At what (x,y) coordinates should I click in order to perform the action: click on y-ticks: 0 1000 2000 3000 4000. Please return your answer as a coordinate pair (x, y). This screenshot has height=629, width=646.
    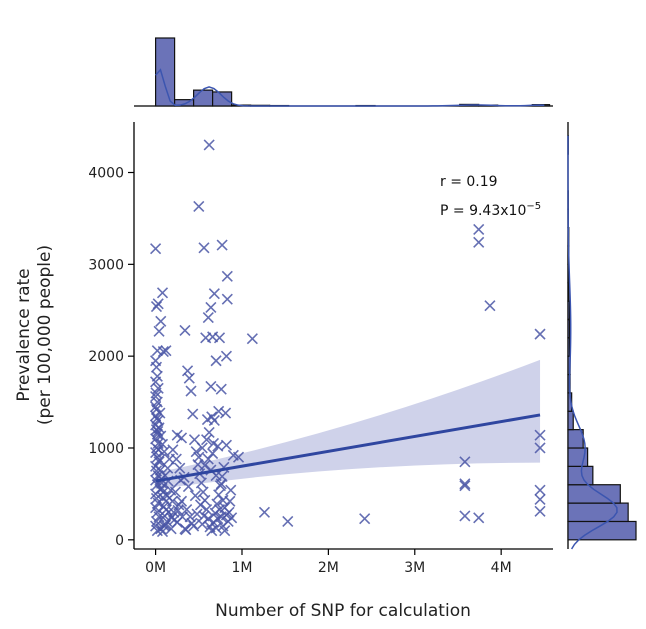
    Looking at the image, I should click on (111, 357).